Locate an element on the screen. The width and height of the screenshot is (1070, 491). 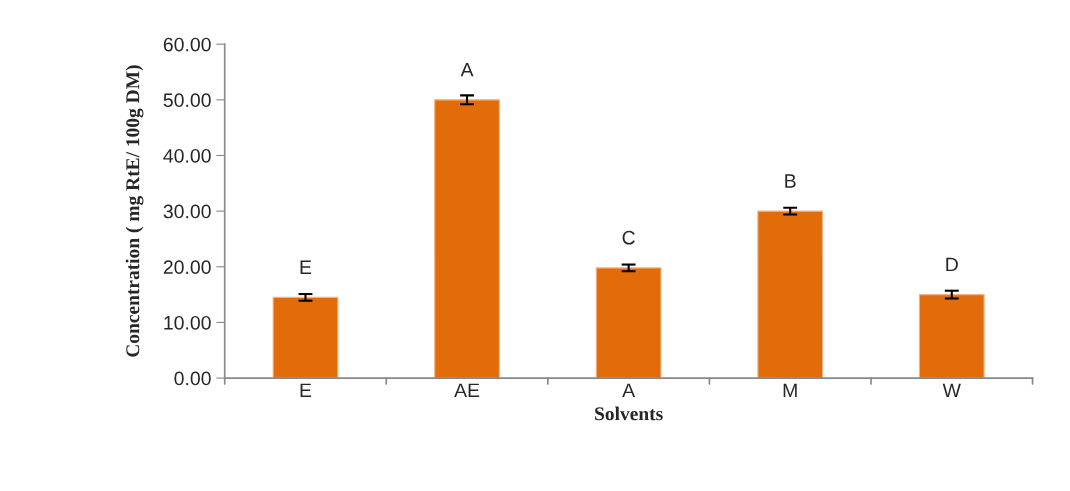
y-axis-title: Concentration ( mg RtE/ 100g DM) is located at coordinates (134, 211).